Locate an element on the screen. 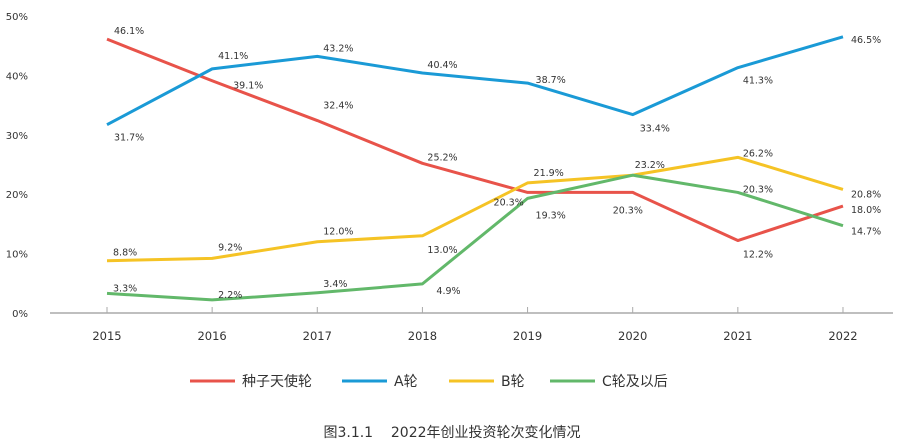 Image resolution: width=904 pixels, height=444 pixels. data-label: 13.0% is located at coordinates (442, 250).